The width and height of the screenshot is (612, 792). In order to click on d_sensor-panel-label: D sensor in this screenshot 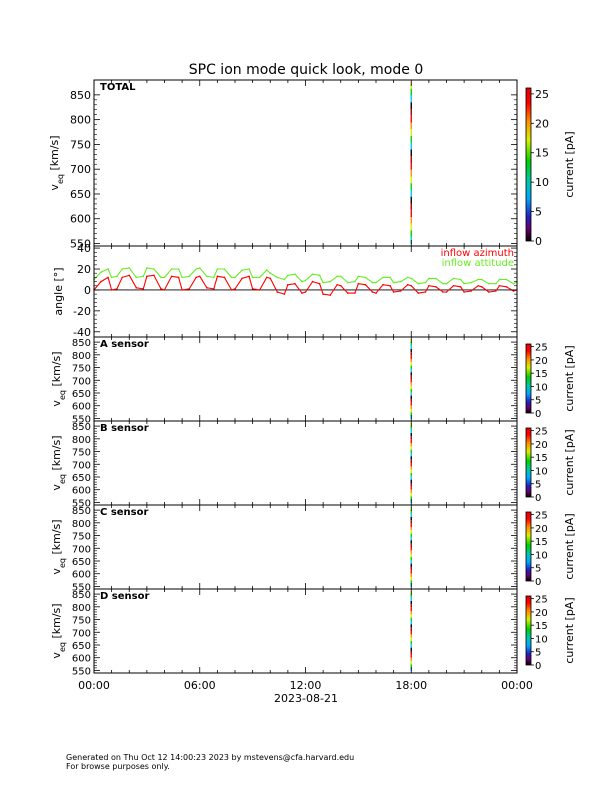, I will do `click(124, 596)`.